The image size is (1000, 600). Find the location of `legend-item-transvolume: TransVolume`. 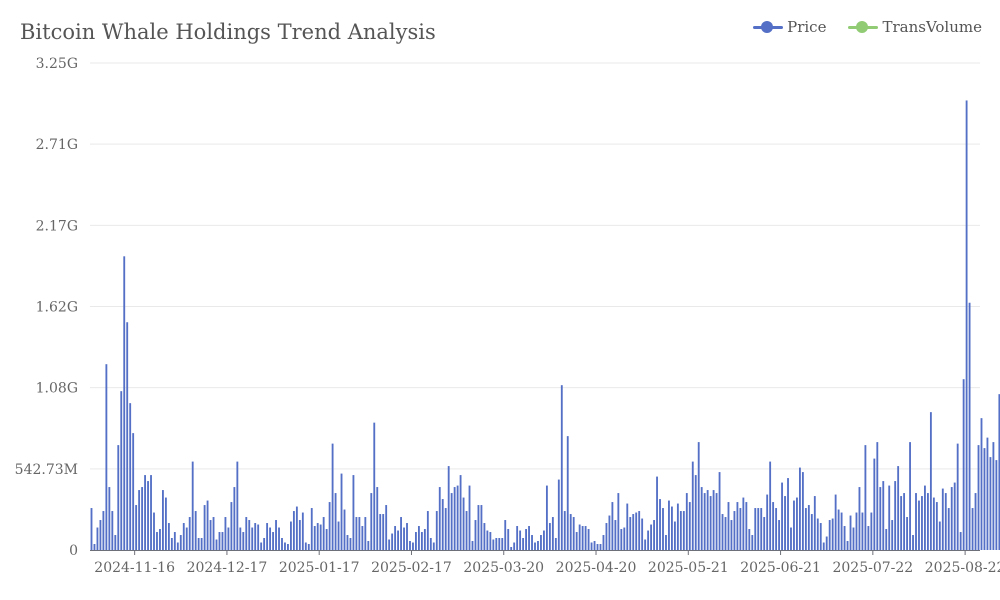

legend-item-transvolume: TransVolume is located at coordinates (915, 27).